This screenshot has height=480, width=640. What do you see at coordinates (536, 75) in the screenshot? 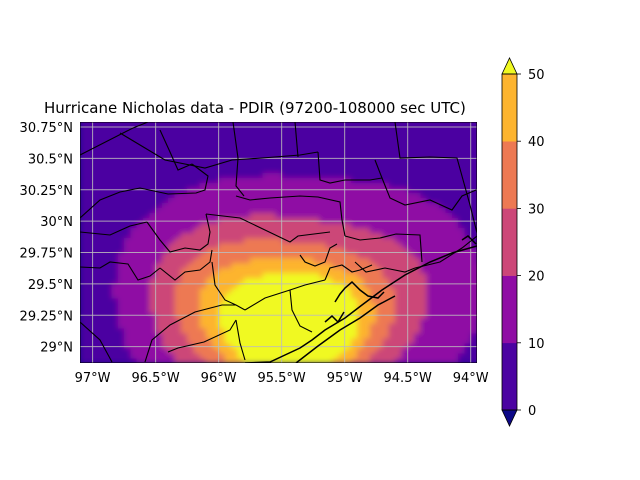
I see `colorbar-tick-label: 50` at bounding box center [536, 75].